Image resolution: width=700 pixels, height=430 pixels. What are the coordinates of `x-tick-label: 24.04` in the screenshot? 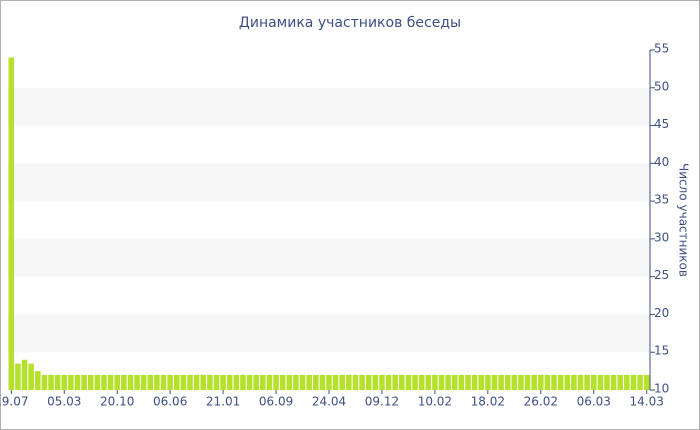 It's located at (329, 402).